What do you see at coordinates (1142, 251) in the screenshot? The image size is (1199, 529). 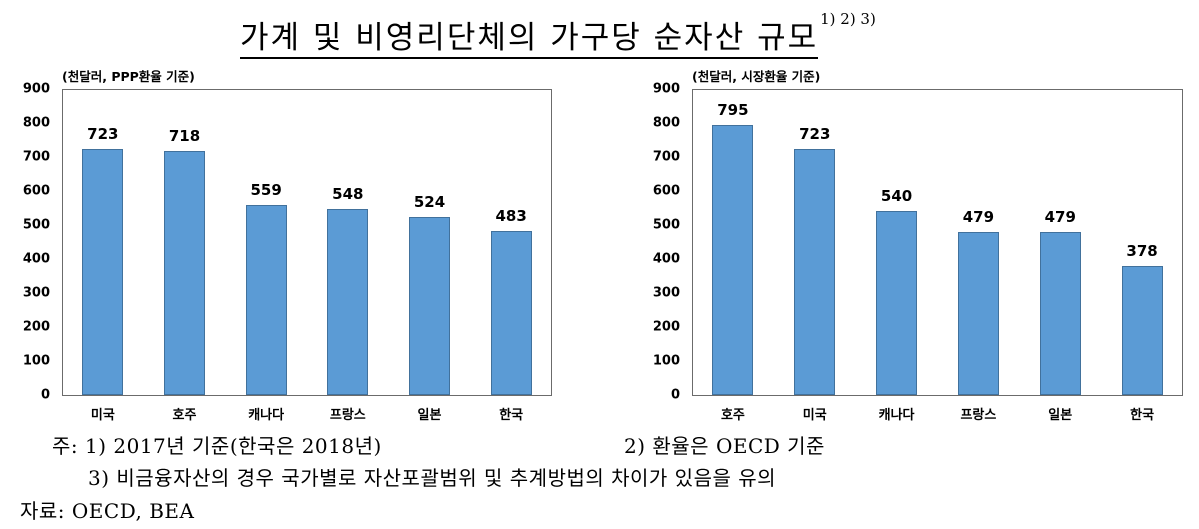 I see `bar-value-label: 378` at bounding box center [1142, 251].